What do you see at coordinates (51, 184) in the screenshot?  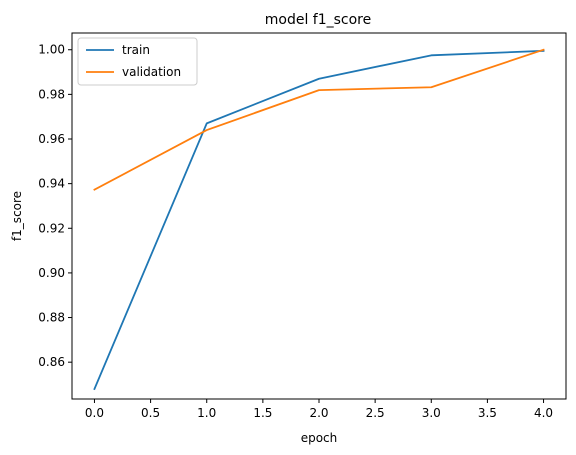 I see `y-tick-label: 0.94` at bounding box center [51, 184].